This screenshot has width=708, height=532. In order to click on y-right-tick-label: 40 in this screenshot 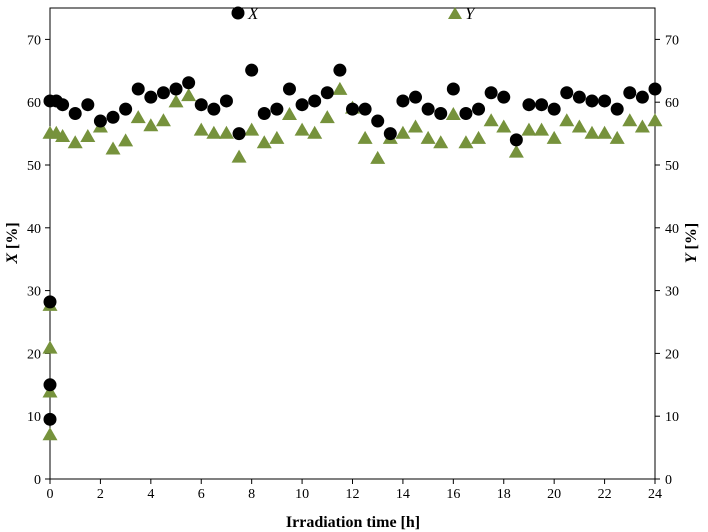, I will do `click(672, 229)`.